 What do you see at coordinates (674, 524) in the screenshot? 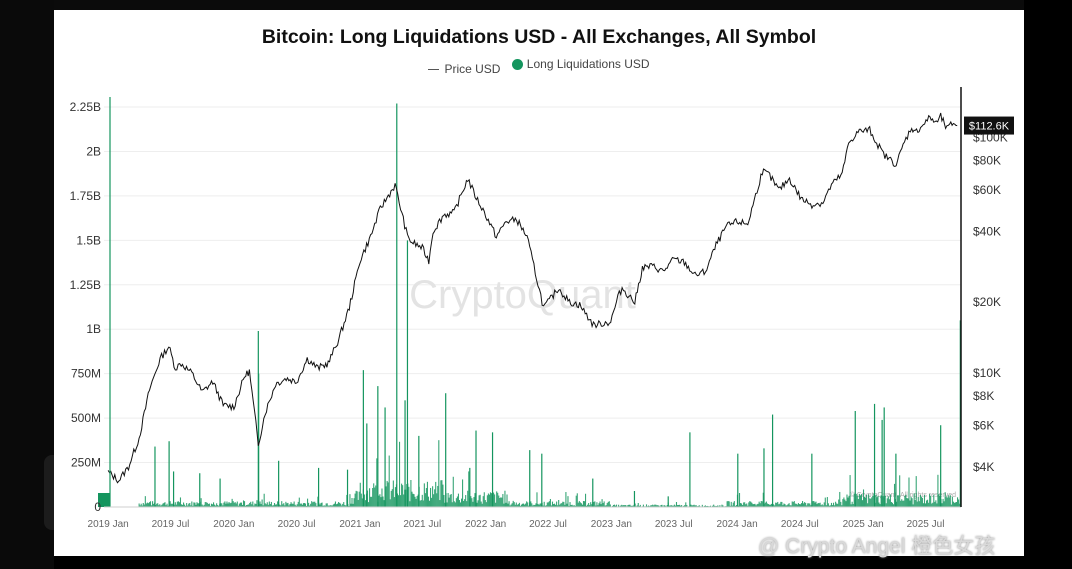
I see `x-tick-label: 2023 Jul` at bounding box center [674, 524].